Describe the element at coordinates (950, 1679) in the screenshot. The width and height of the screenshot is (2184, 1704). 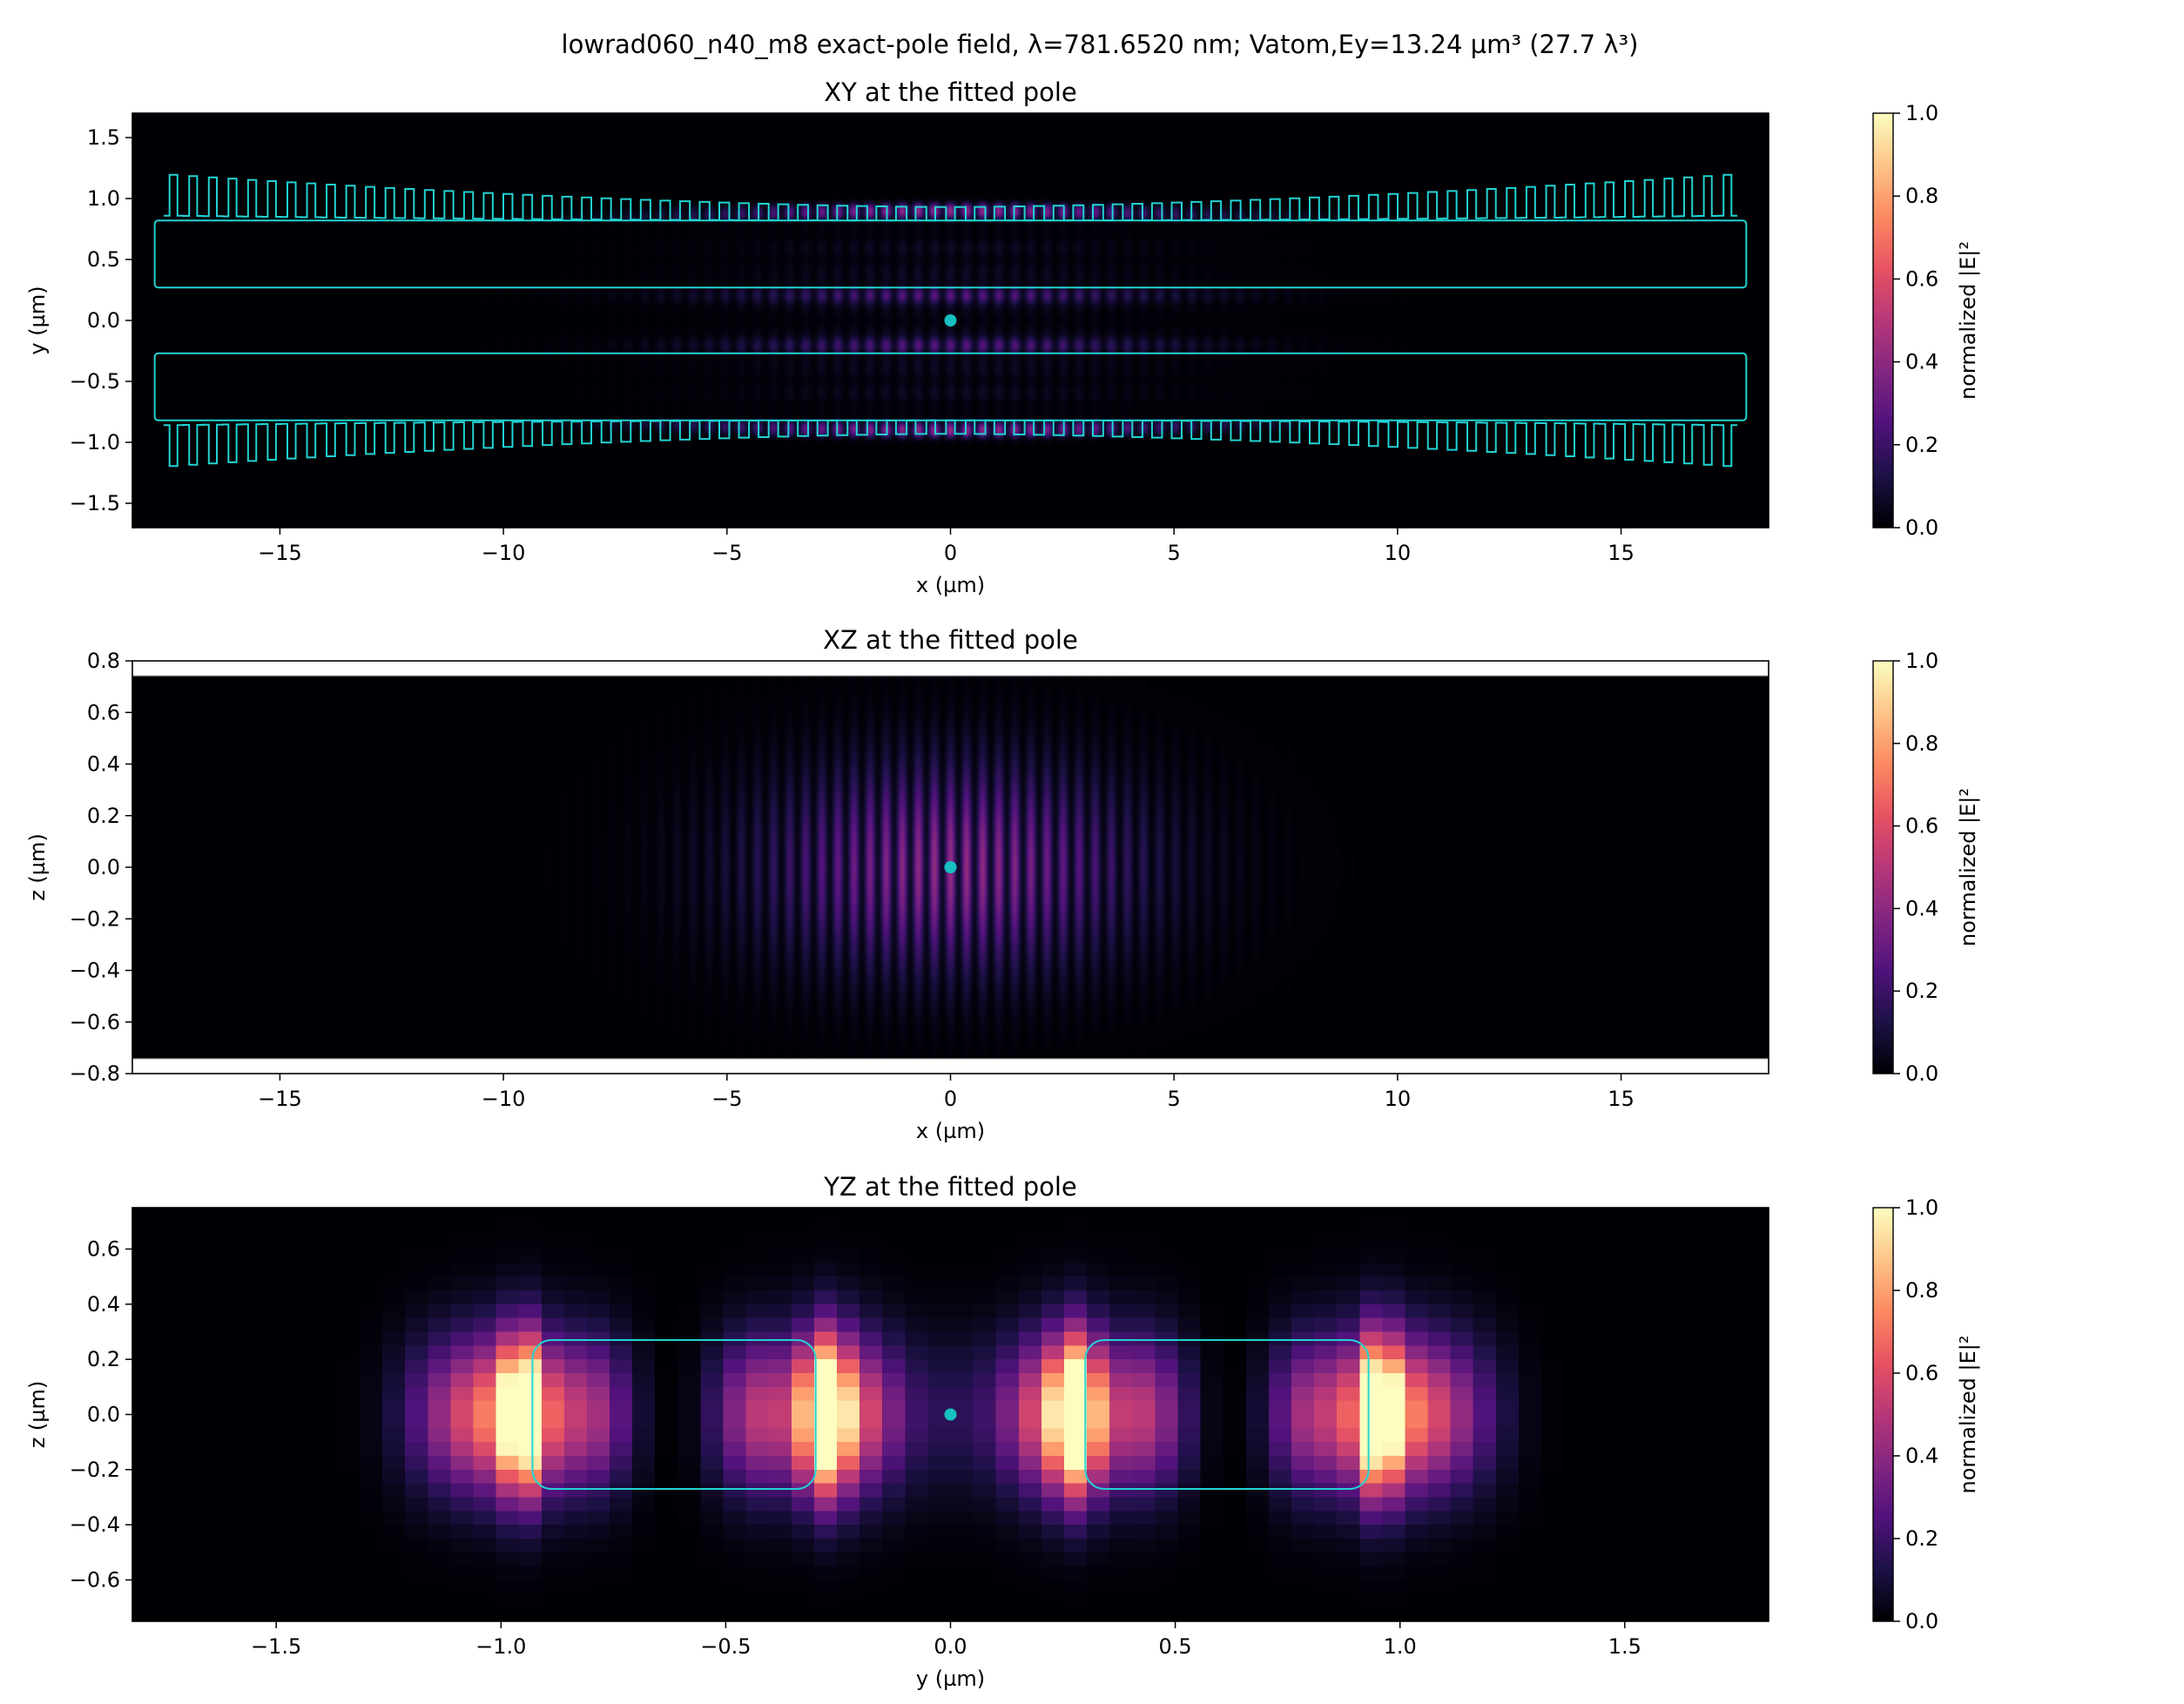
I see `x-axis-label: y (µm)` at that location.